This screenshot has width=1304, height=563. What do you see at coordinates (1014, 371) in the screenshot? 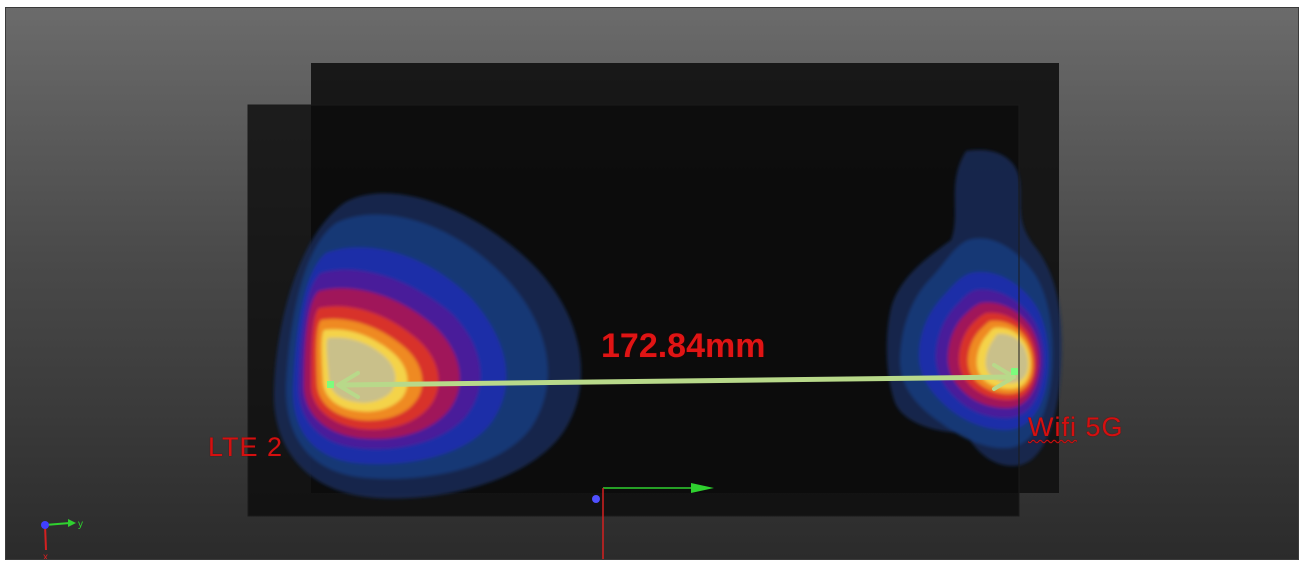
I see `measure-end-handle` at bounding box center [1014, 371].